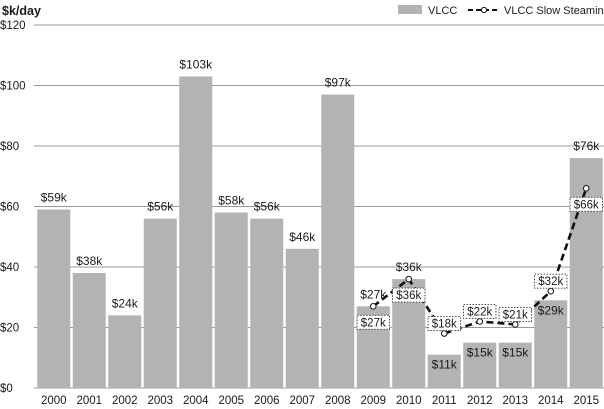 Image resolution: width=604 pixels, height=409 pixels. What do you see at coordinates (586, 146) in the screenshot?
I see `bar-value-label: $76k` at bounding box center [586, 146].